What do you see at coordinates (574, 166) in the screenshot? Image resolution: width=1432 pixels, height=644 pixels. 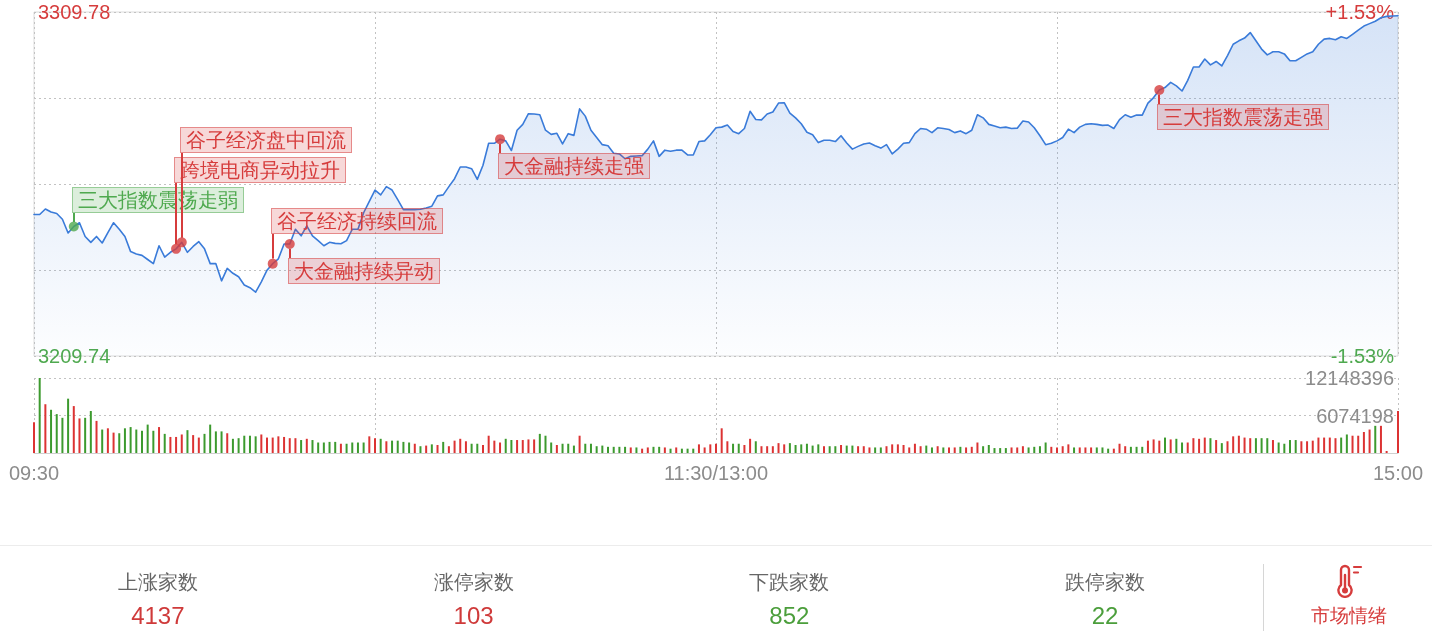 I see `annotation: 大金融持续走强` at bounding box center [574, 166].